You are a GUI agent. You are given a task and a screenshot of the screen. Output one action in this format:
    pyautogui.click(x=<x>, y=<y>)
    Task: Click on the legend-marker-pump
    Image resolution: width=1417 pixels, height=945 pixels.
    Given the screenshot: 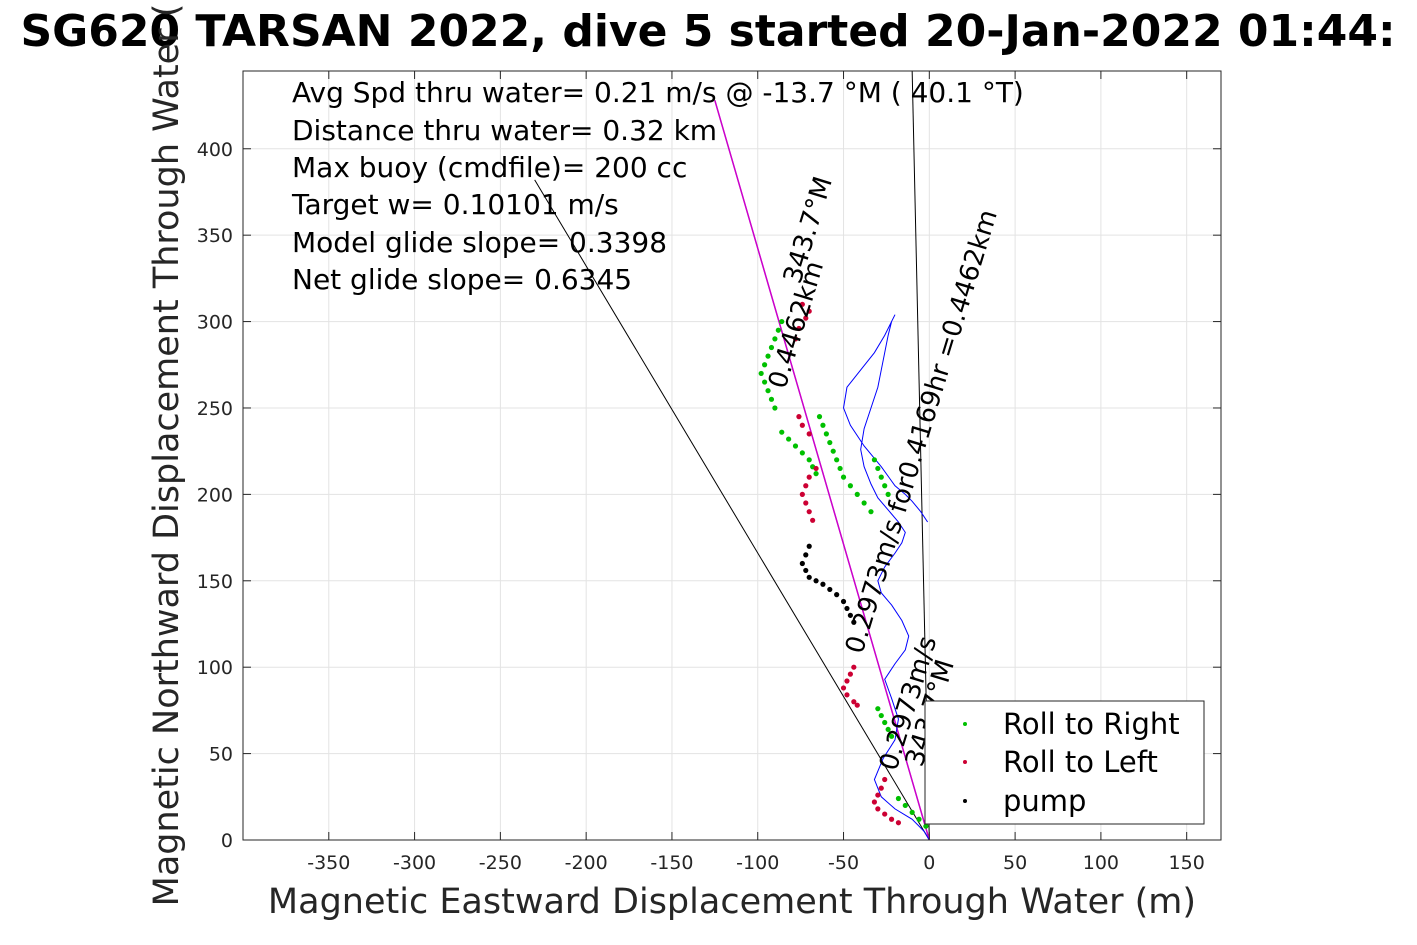 What is the action you would take?
    pyautogui.click(x=965, y=801)
    